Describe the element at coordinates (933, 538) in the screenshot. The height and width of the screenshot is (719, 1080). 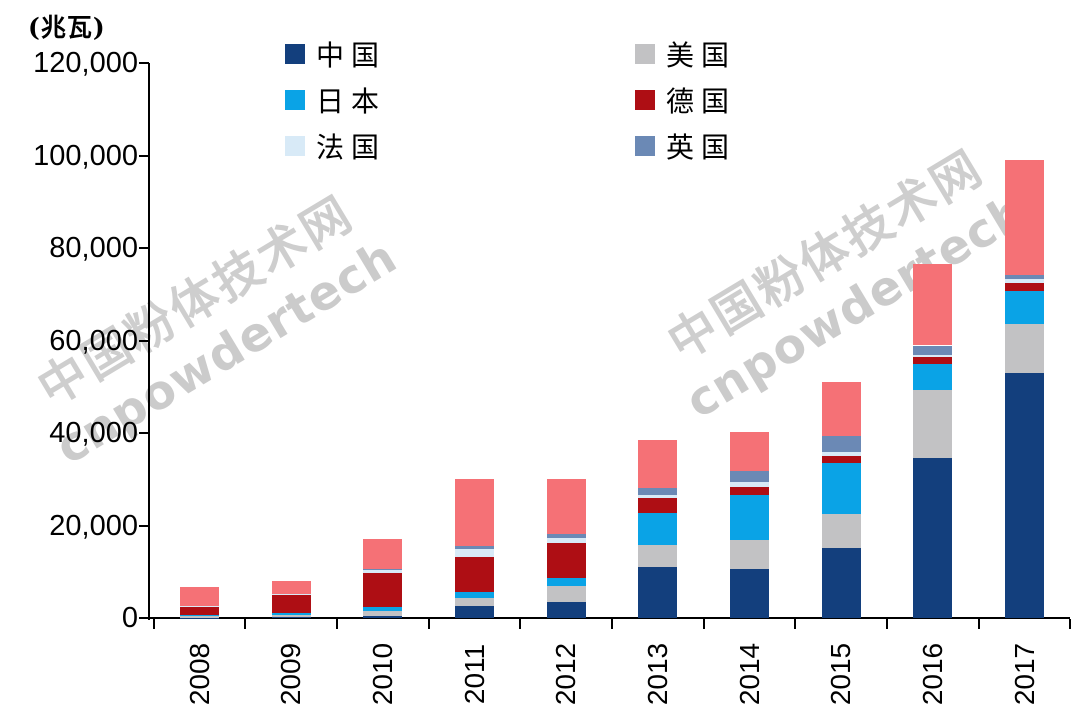
I see `bar-segment-2016-中国` at that location.